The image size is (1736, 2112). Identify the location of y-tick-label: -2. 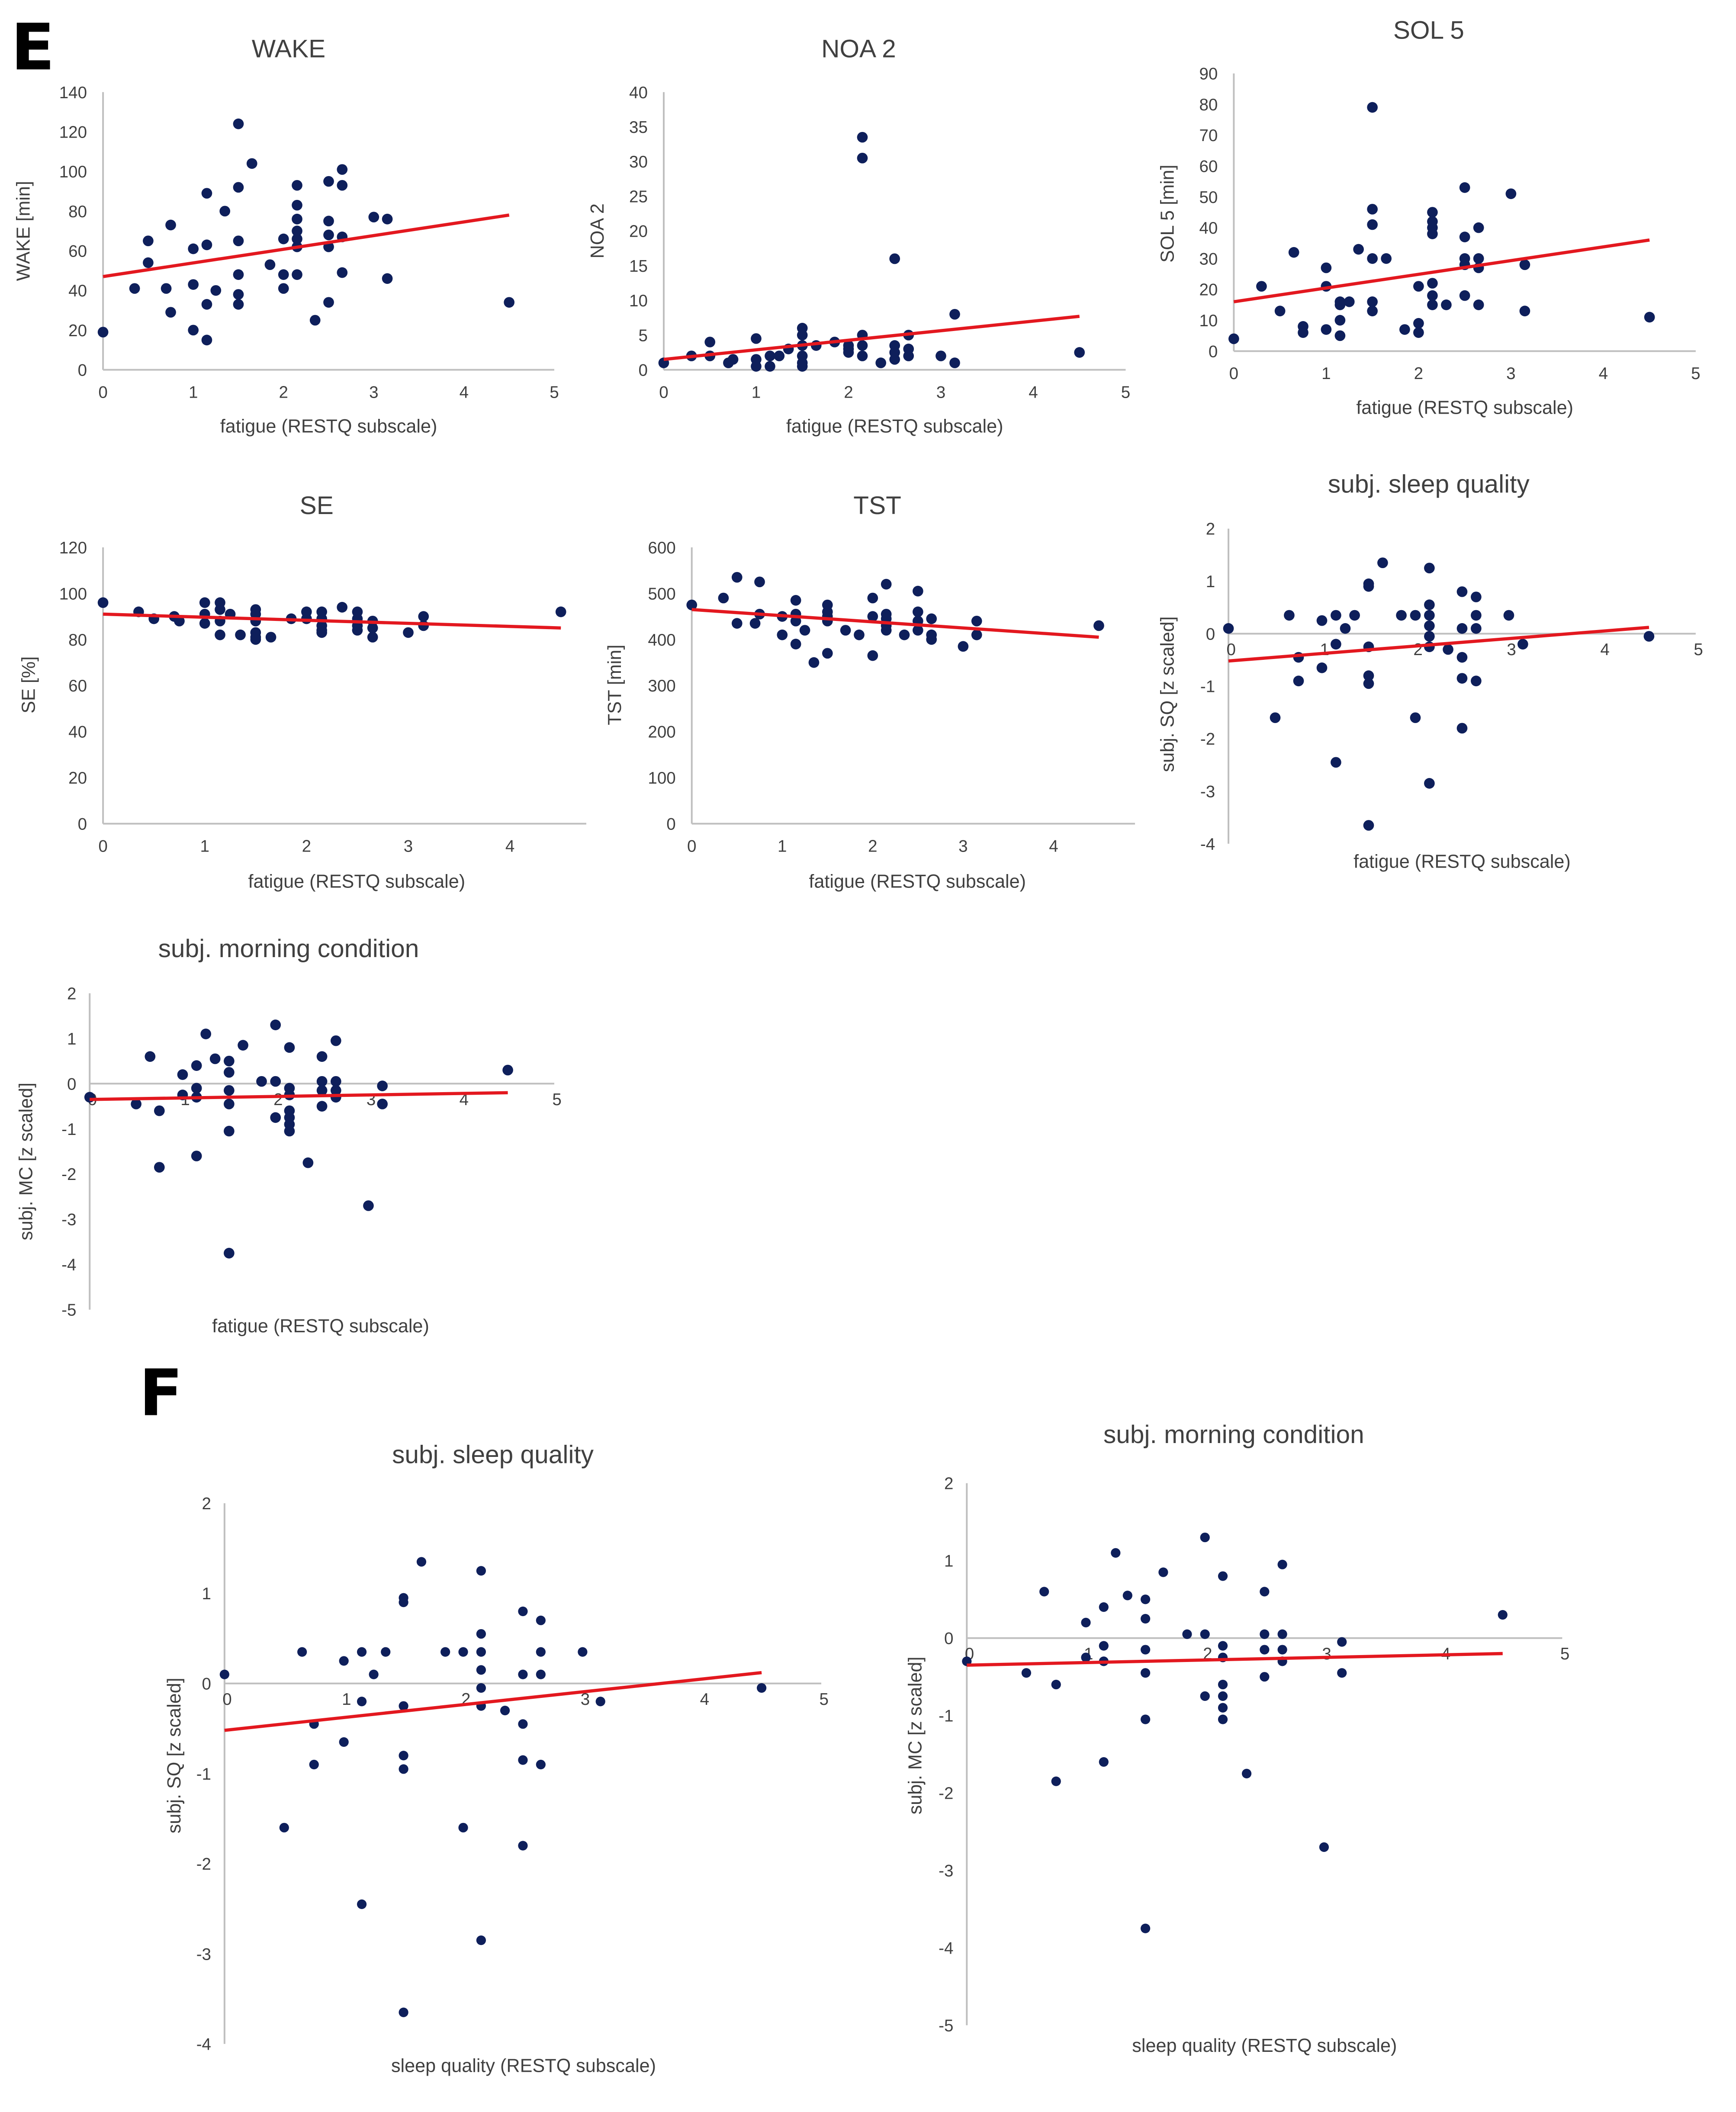
(68, 1174).